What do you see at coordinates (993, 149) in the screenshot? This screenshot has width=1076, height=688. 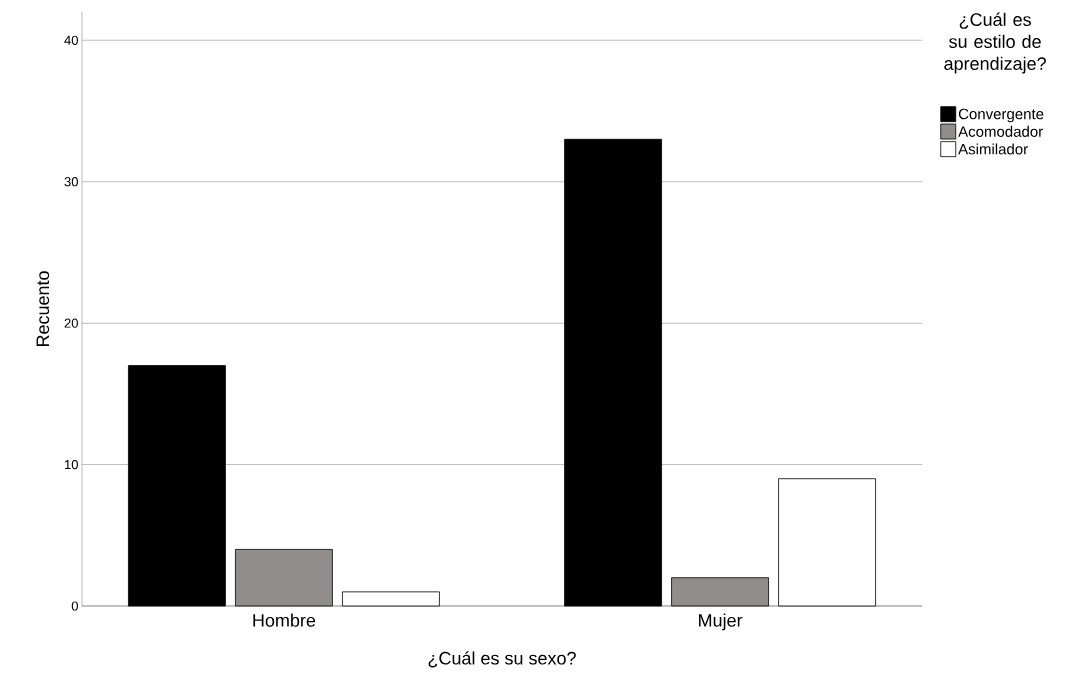 I see `legend-label: Asimilador` at bounding box center [993, 149].